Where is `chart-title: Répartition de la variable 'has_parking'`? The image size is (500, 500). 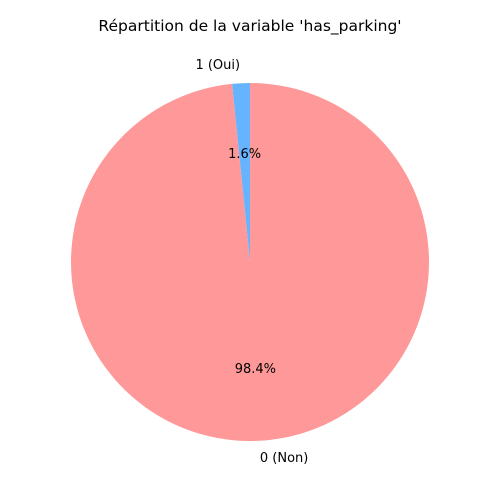
chart-title: Répartition de la variable 'has_parking' is located at coordinates (249, 26).